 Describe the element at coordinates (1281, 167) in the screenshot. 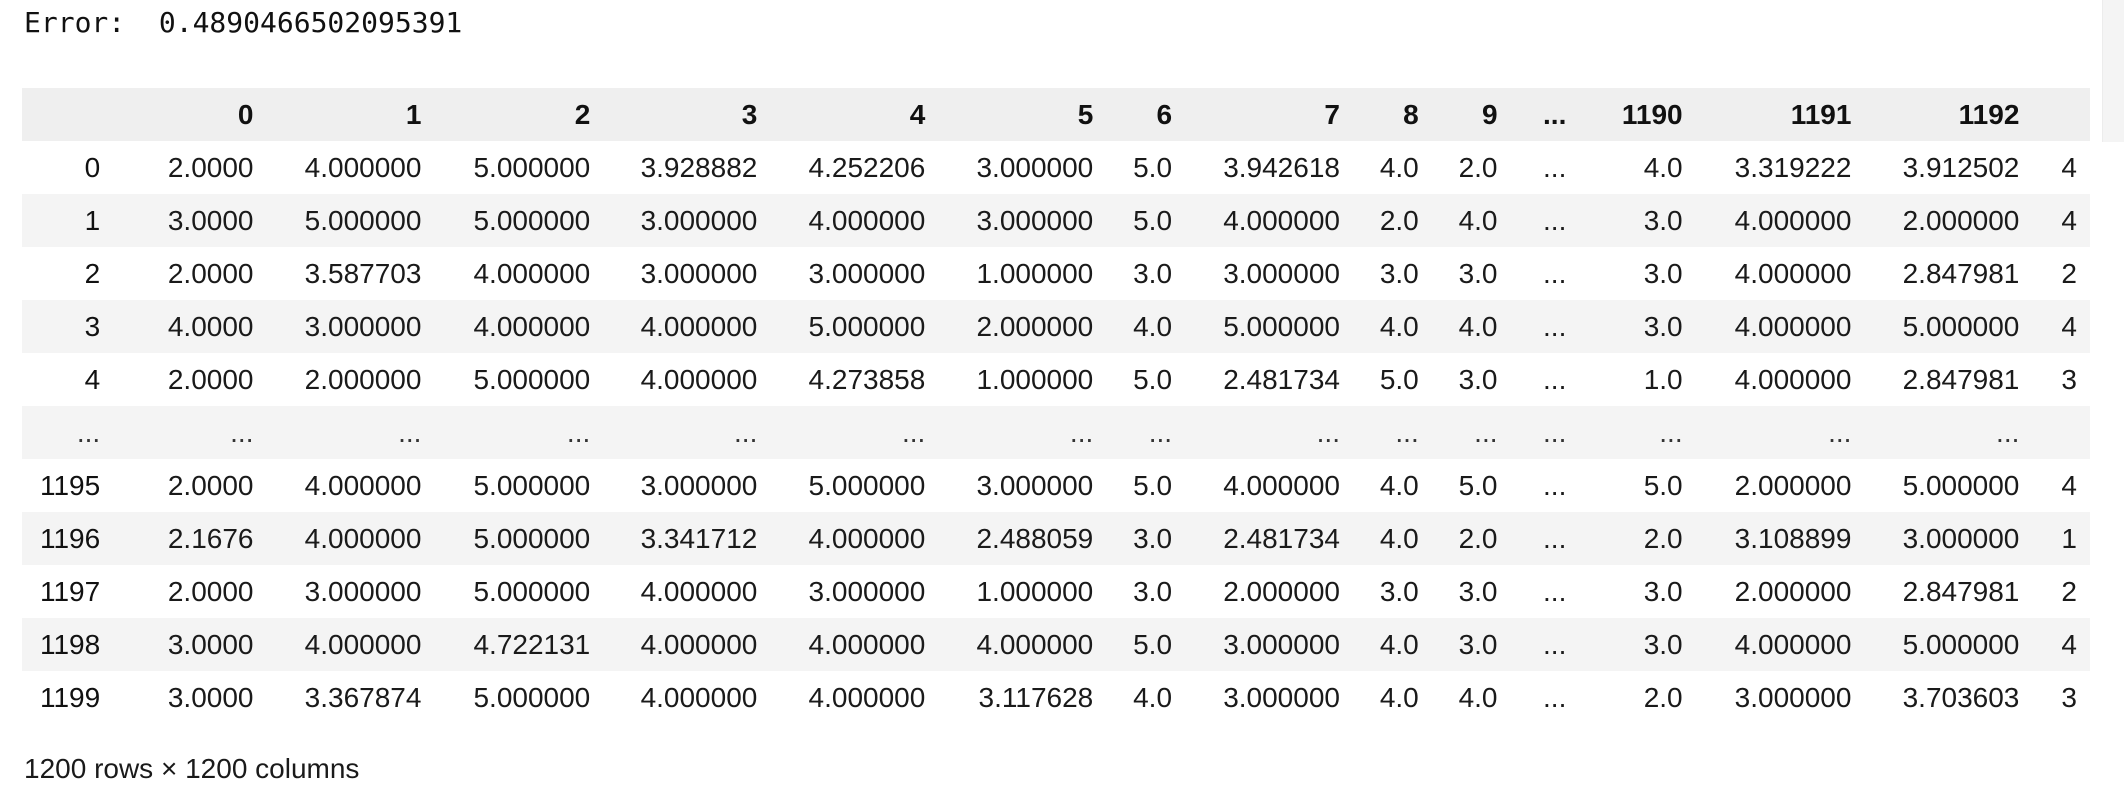

I see `table-cell: 3.942618` at that location.